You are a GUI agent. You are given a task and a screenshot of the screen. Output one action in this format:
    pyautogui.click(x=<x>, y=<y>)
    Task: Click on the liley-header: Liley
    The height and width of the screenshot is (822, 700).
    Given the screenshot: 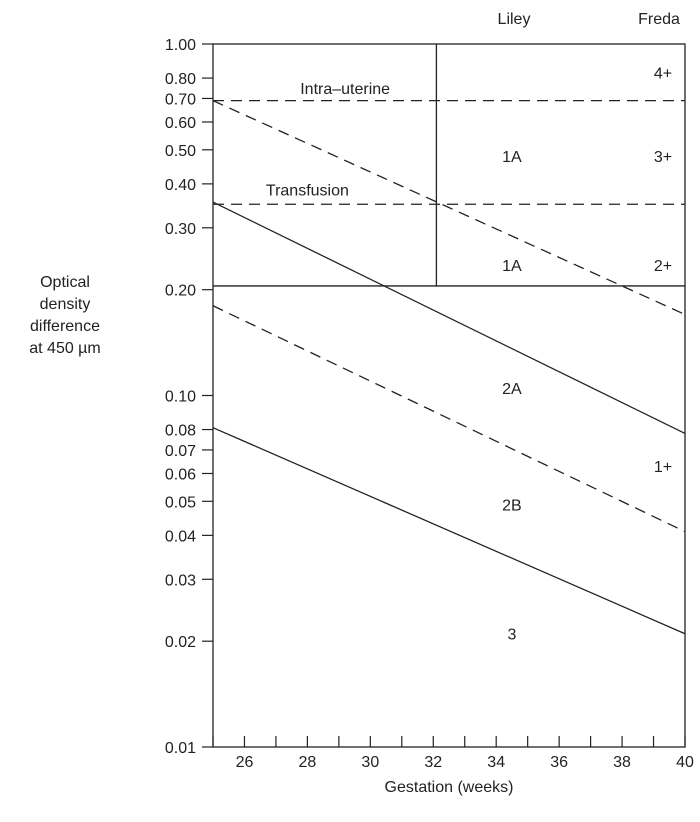 What is the action you would take?
    pyautogui.click(x=514, y=19)
    